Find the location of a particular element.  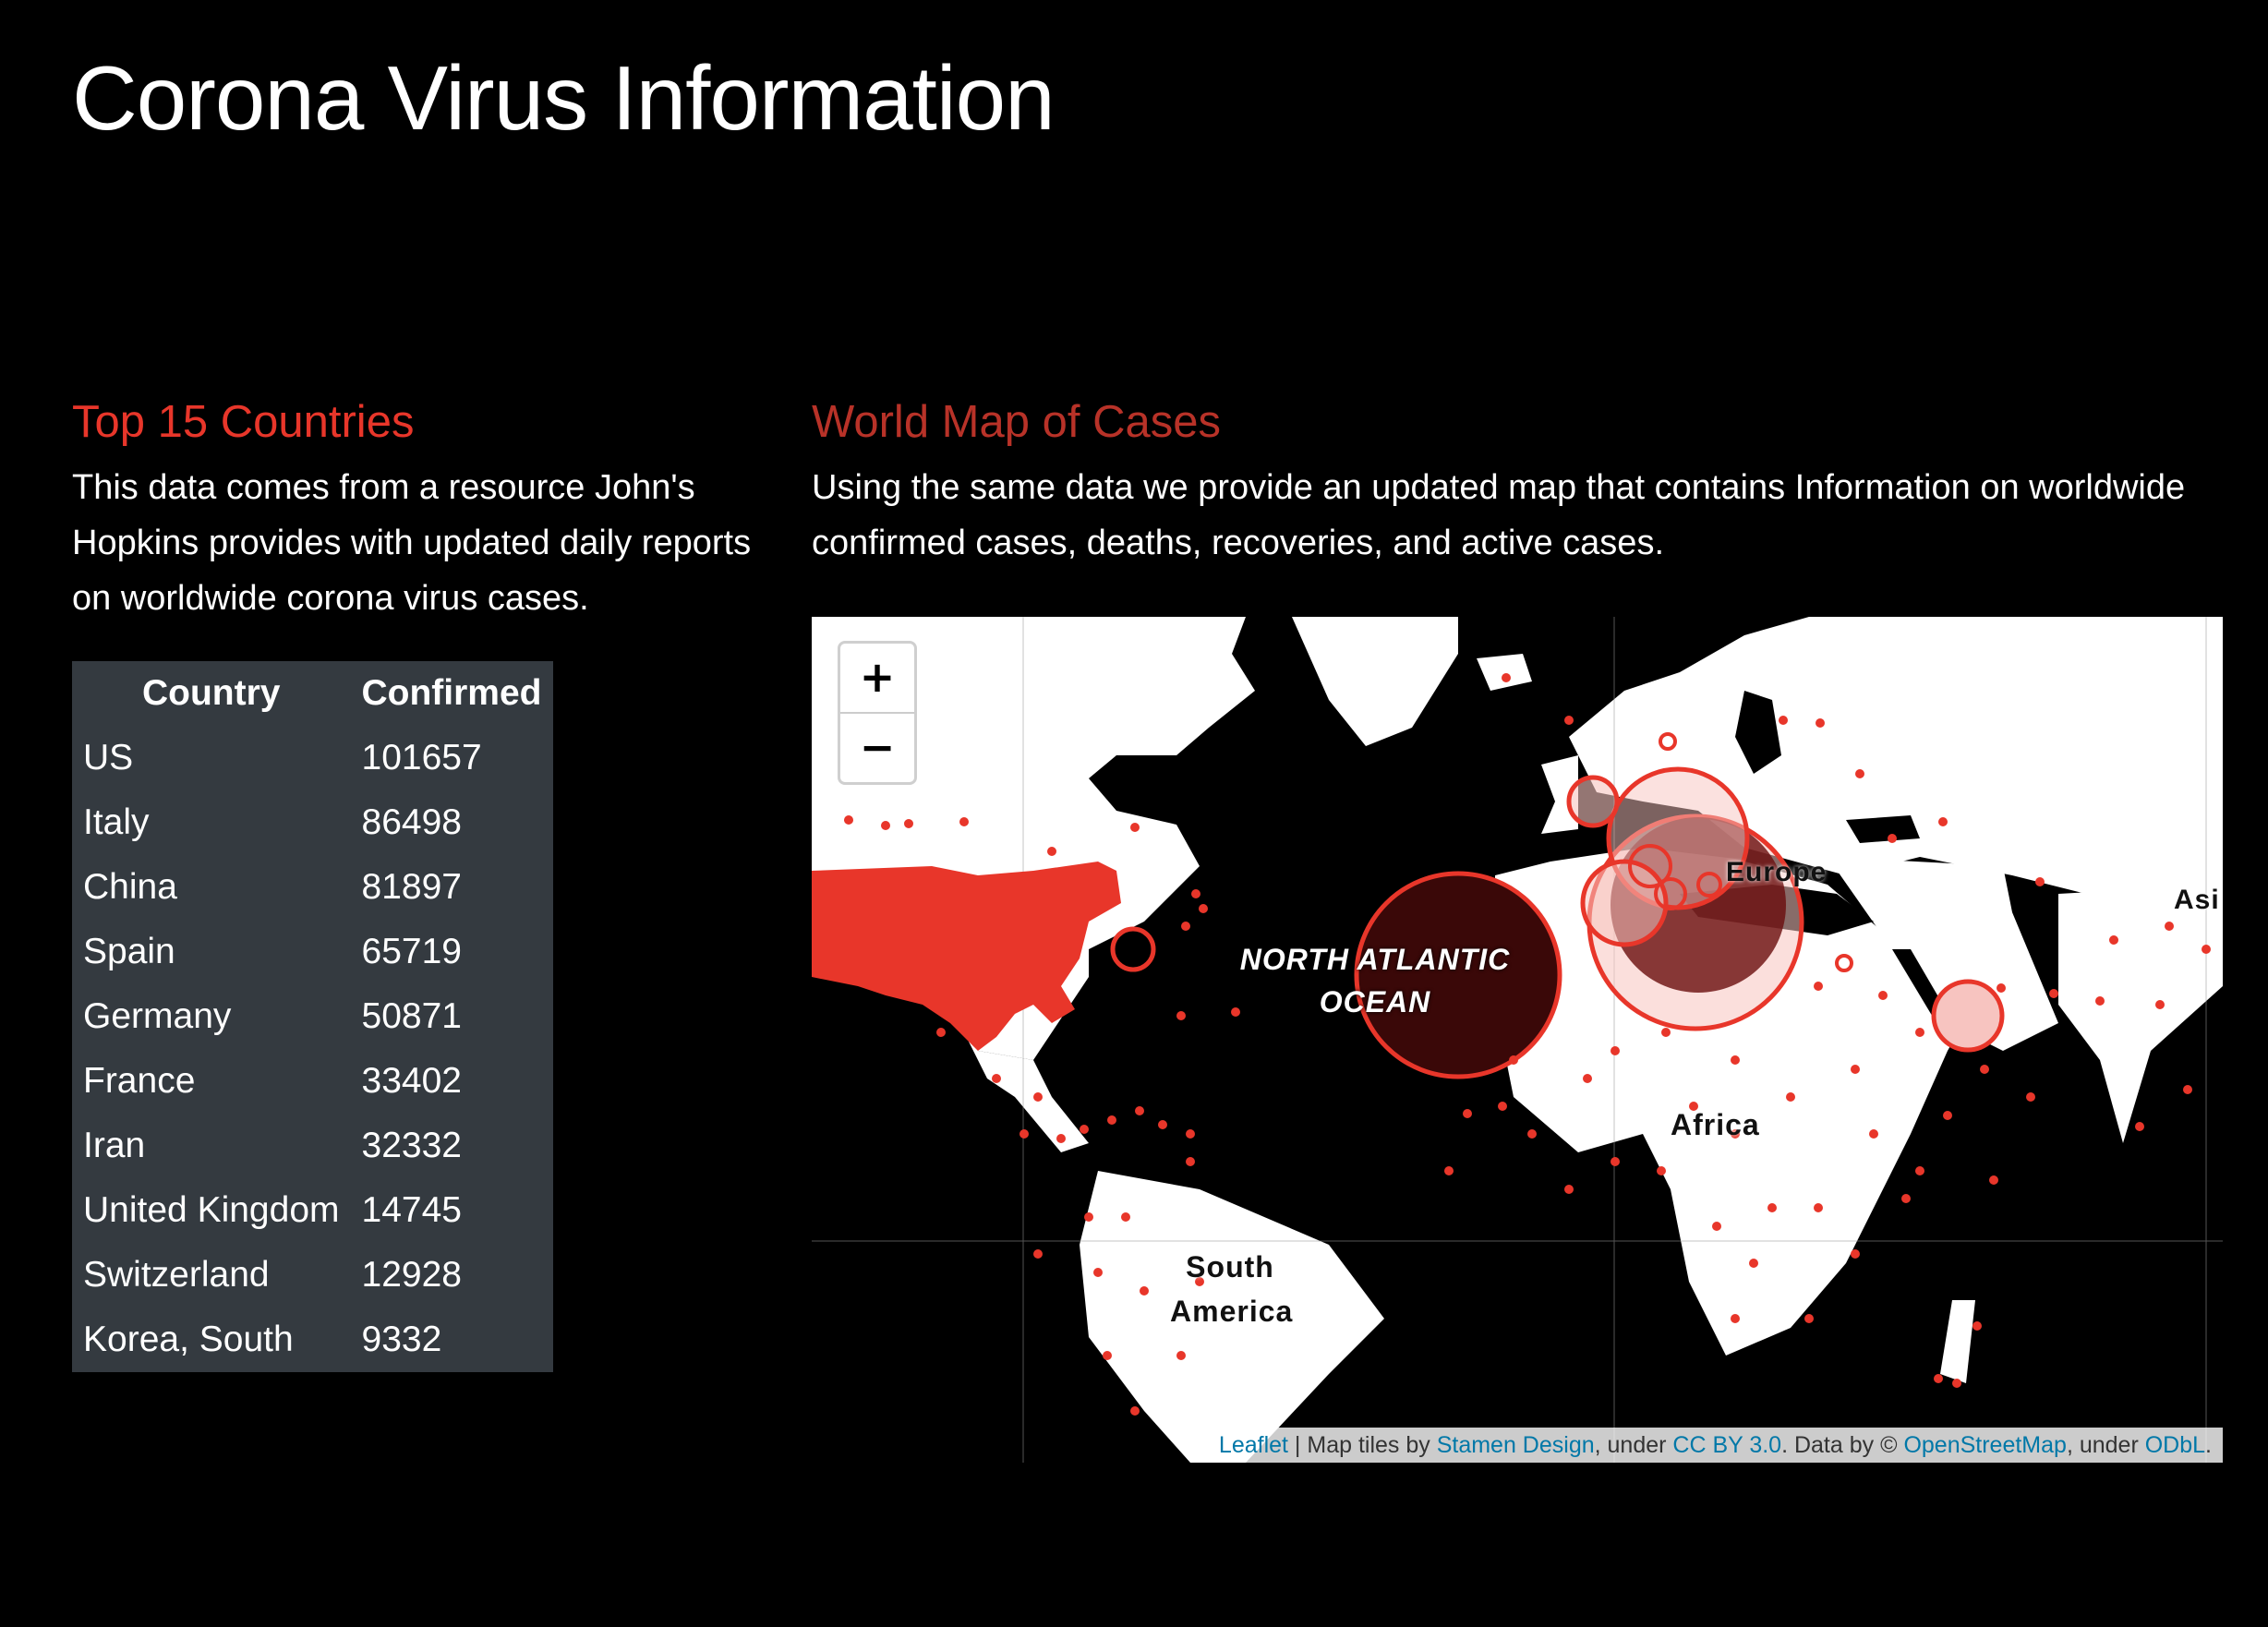

table-row: Italy 86498 is located at coordinates (312, 822).